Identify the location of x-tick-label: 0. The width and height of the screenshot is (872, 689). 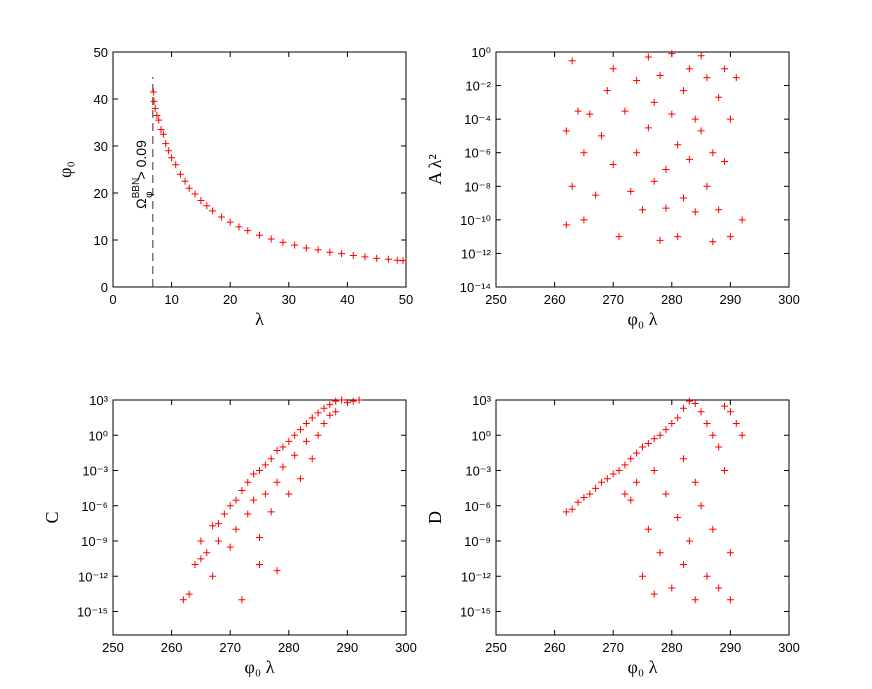
(112, 299).